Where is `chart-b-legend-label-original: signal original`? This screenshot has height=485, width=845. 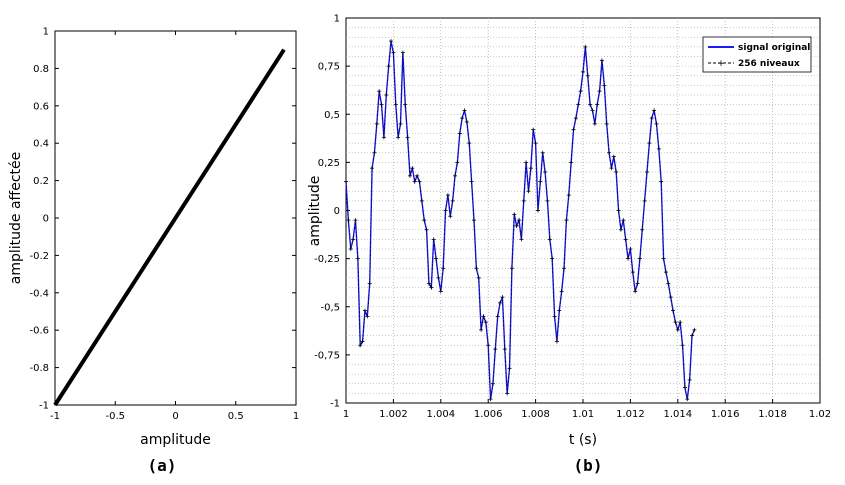 chart-b-legend-label-original: signal original is located at coordinates (774, 48).